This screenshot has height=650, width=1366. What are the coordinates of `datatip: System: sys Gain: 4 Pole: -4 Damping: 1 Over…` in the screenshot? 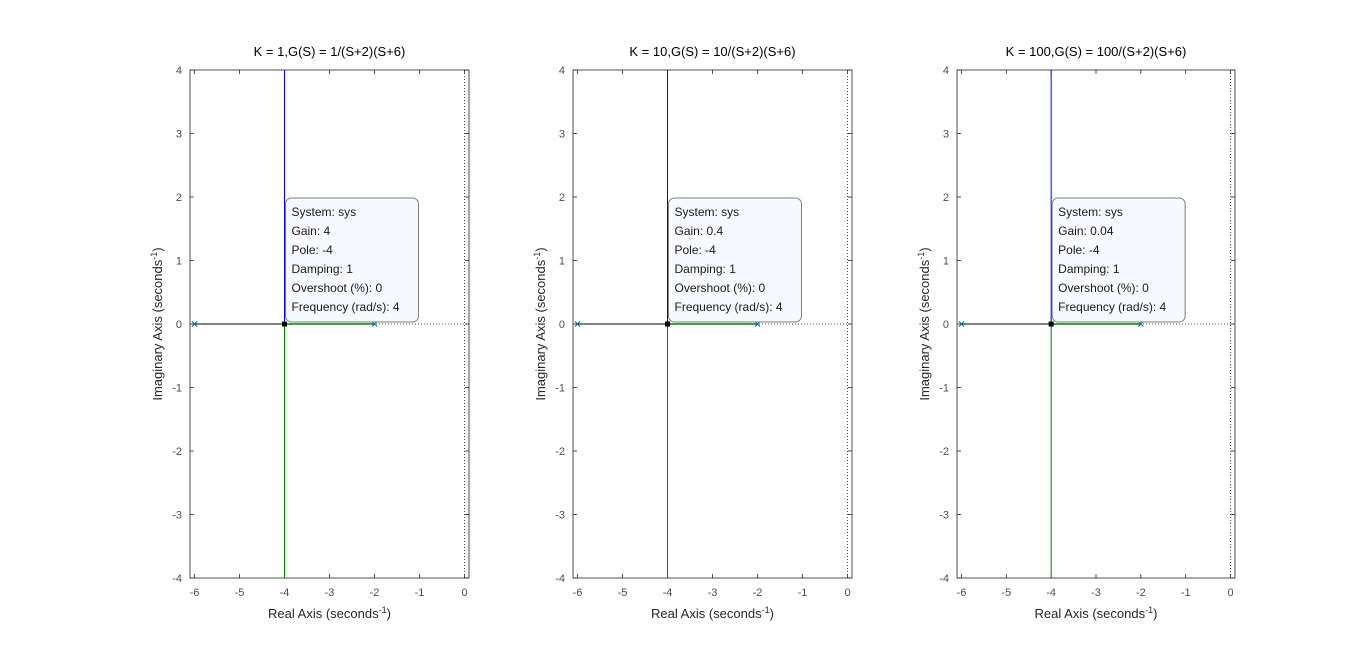 It's located at (352, 260).